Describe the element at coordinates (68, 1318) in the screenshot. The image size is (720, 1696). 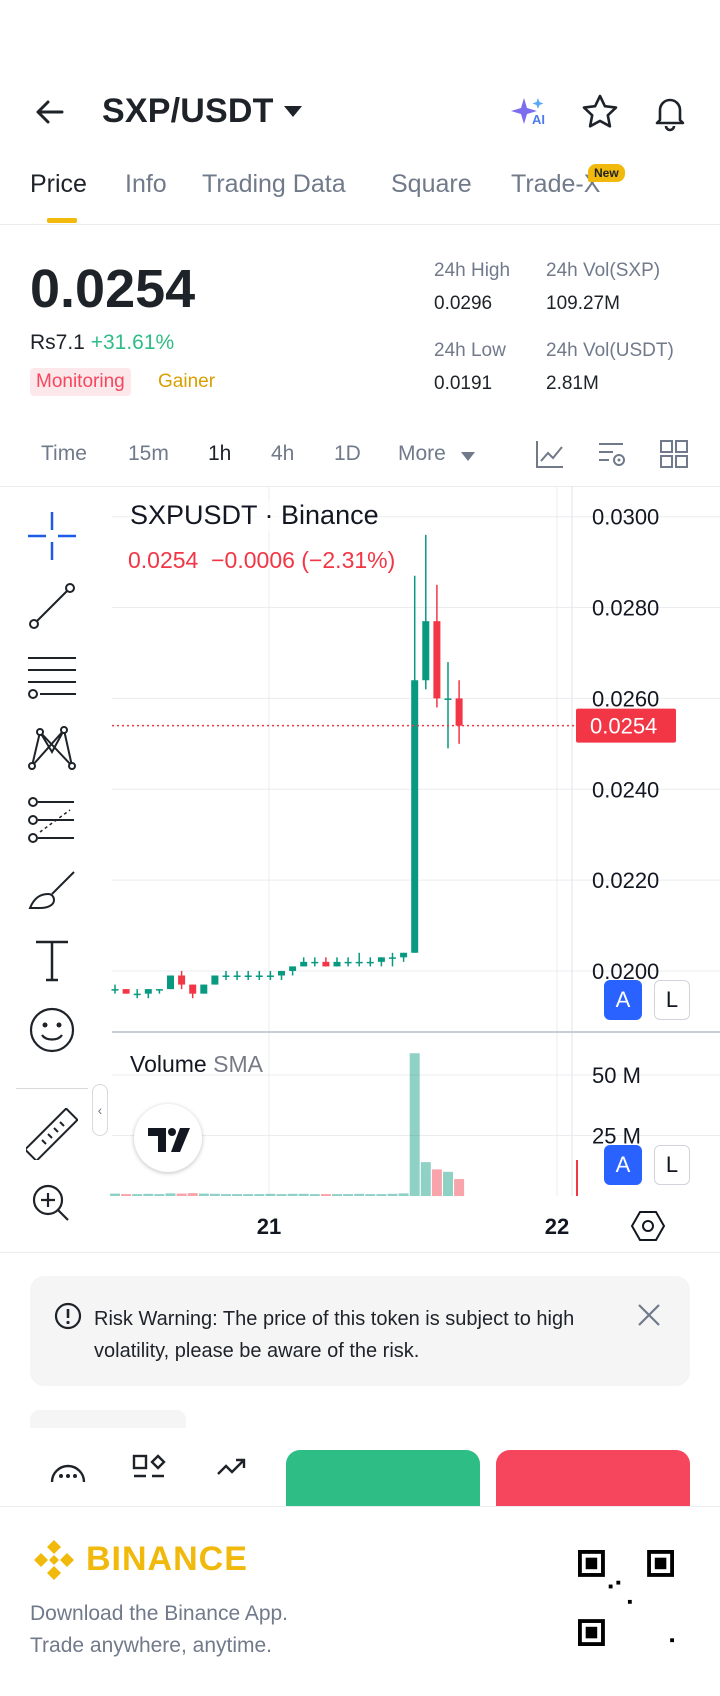
I see `info-icon` at that location.